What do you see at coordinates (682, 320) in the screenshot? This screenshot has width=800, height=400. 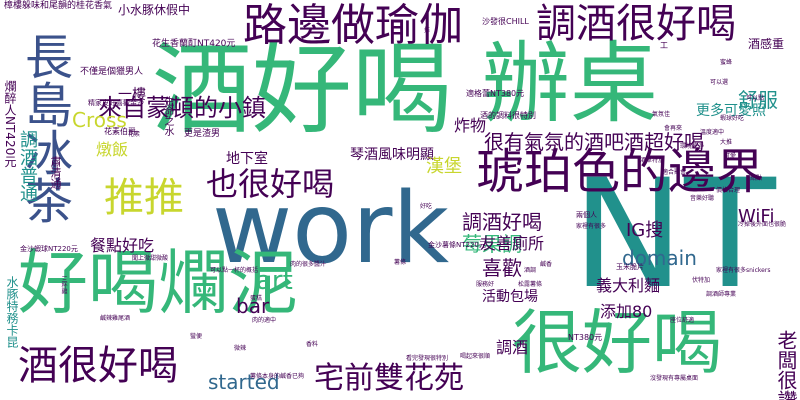 I see `cloud-word: 座位舒適` at bounding box center [682, 320].